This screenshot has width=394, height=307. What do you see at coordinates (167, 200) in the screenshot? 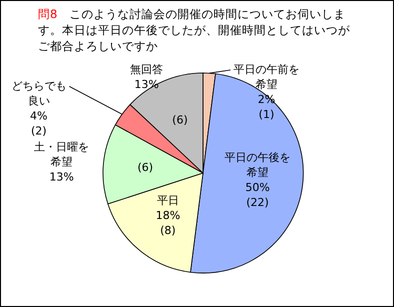
I see `slice-label: 平日` at bounding box center [167, 200].